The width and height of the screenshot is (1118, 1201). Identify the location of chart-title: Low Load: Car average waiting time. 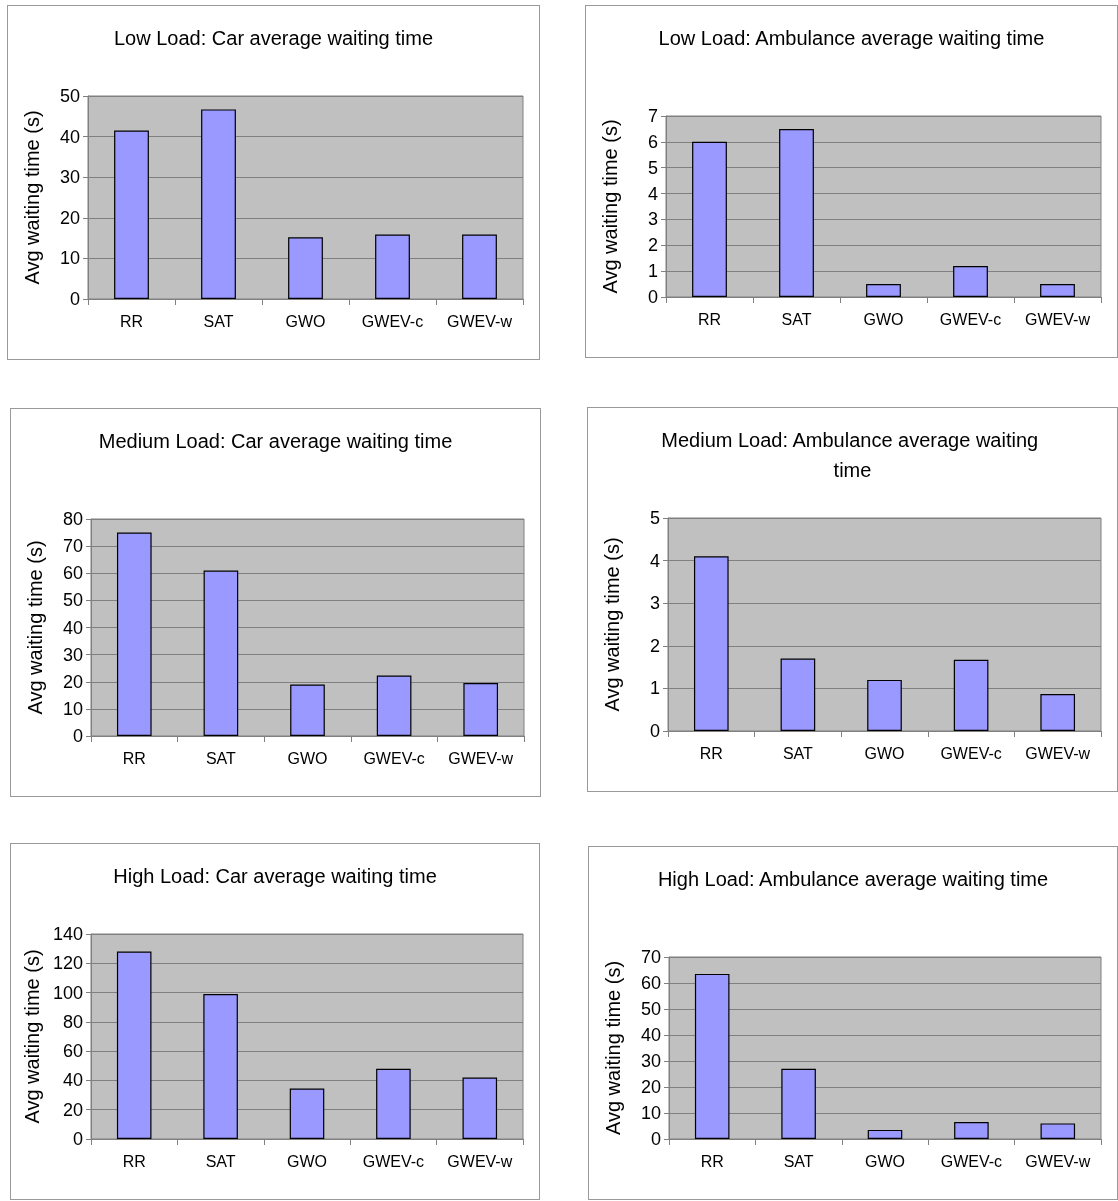
(273, 38).